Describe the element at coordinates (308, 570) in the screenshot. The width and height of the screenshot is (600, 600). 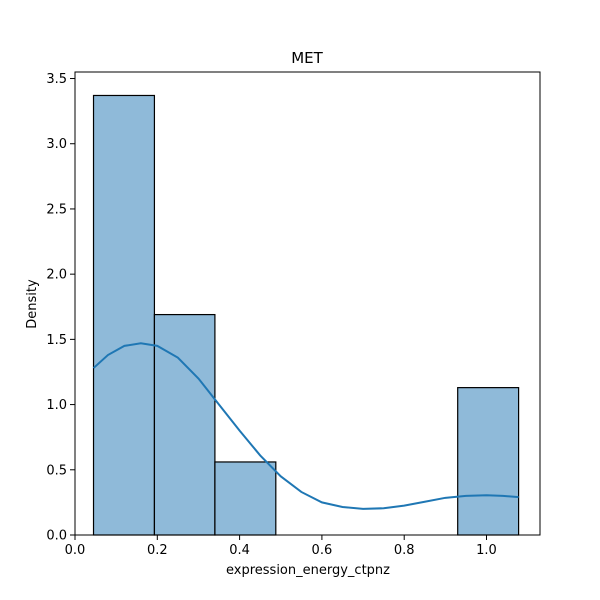
I see `x-axis-label: expression_energy_ctpnz` at that location.